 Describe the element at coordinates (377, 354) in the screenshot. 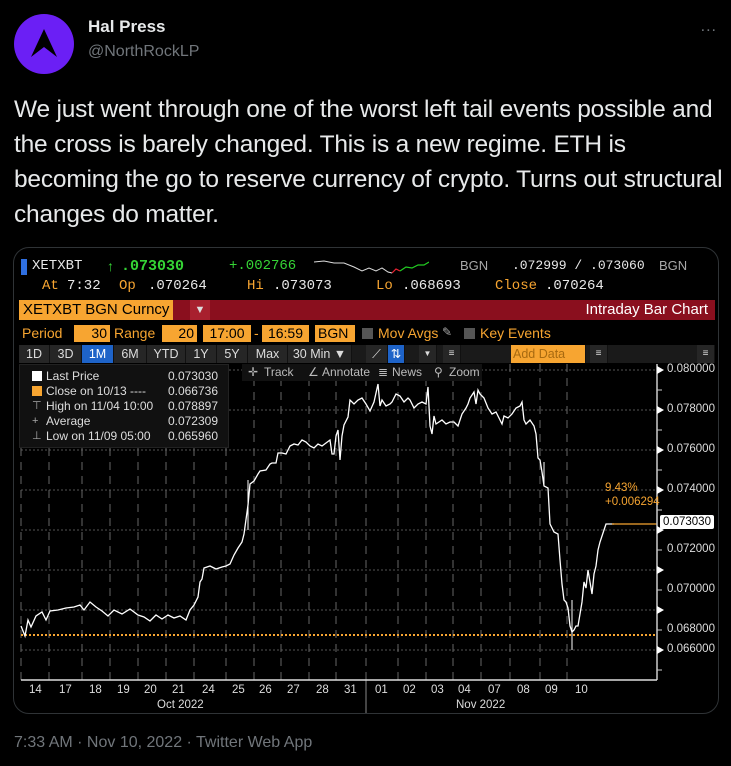

I see `line-chart-icon: ⟋` at that location.